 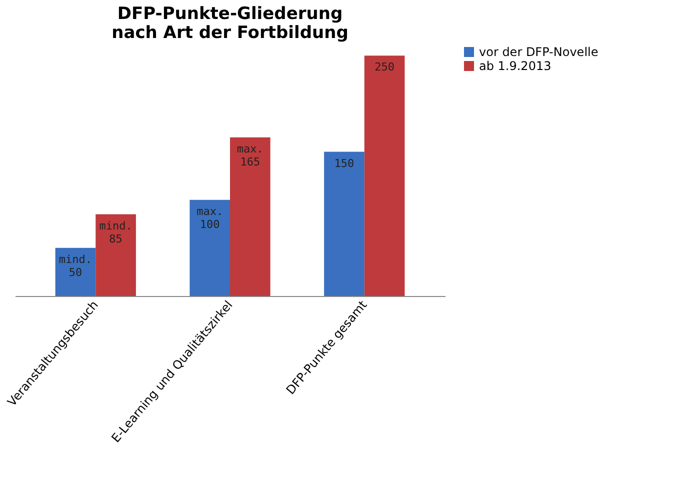 What do you see at coordinates (230, 23) in the screenshot?
I see `chart-title: DFP-Punkte-Gliederung nach Art der Fortbildung` at bounding box center [230, 23].